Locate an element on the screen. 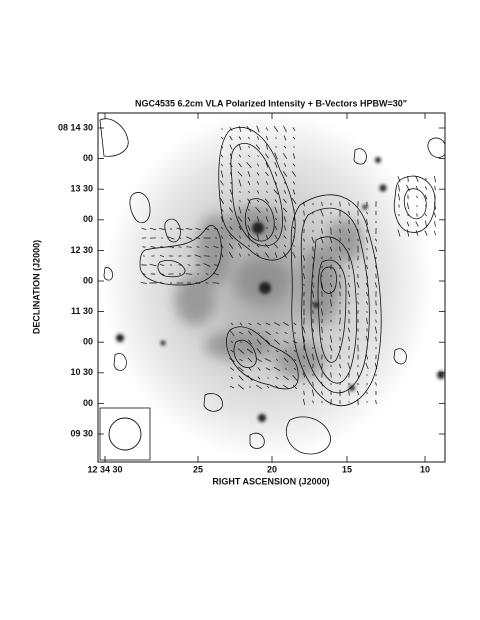 The image size is (480, 620). y-axis-label: DECLINATION (J2000) is located at coordinates (36, 287).